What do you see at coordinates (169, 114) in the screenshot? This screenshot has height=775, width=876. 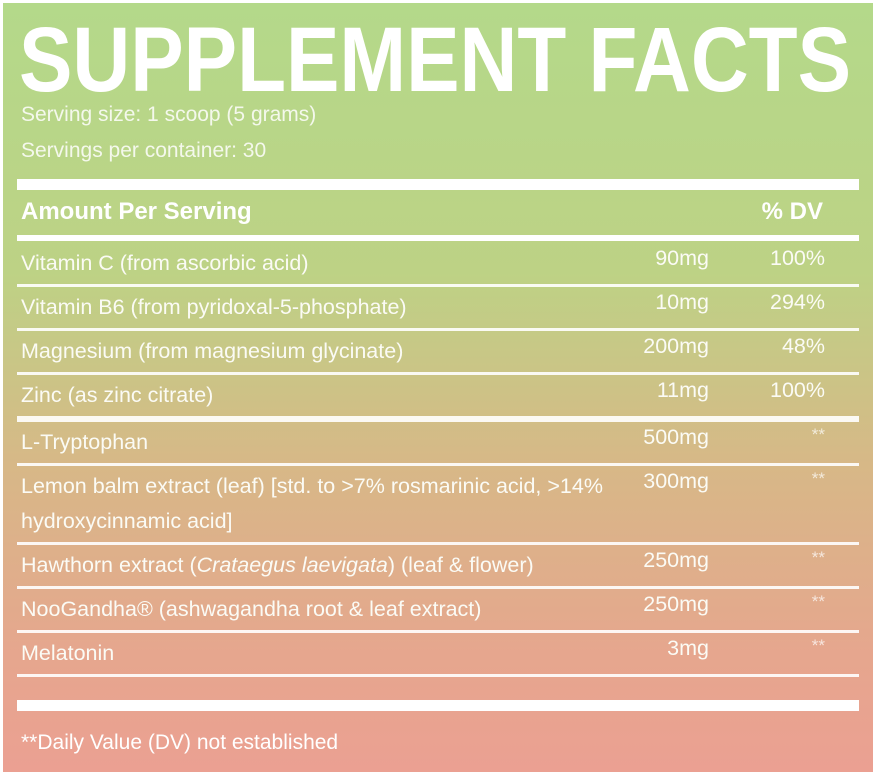 I see `serving-size: Serving size: 1 scoop (5 grams)` at bounding box center [169, 114].